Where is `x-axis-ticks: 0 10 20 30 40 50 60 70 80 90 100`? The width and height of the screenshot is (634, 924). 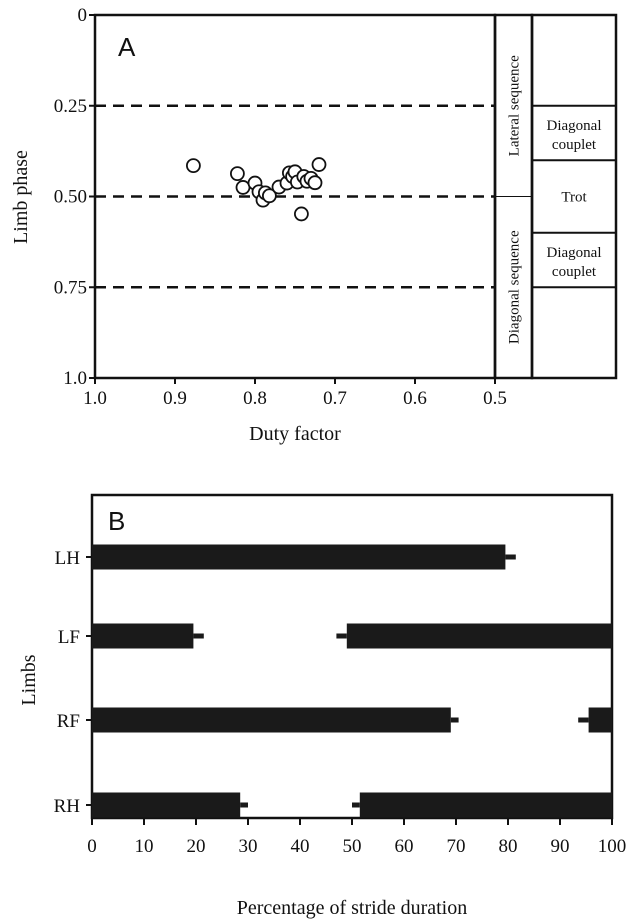 x-axis-ticks: 0 10 20 30 40 50 60 70 80 90 100 is located at coordinates (356, 837).